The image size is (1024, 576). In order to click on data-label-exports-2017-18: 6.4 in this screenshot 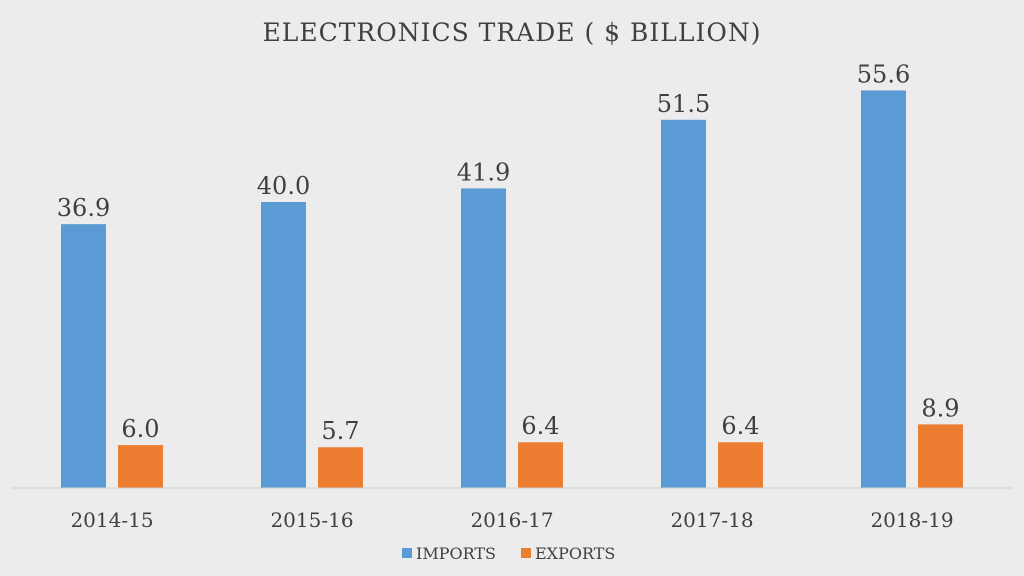, I will do `click(740, 426)`.